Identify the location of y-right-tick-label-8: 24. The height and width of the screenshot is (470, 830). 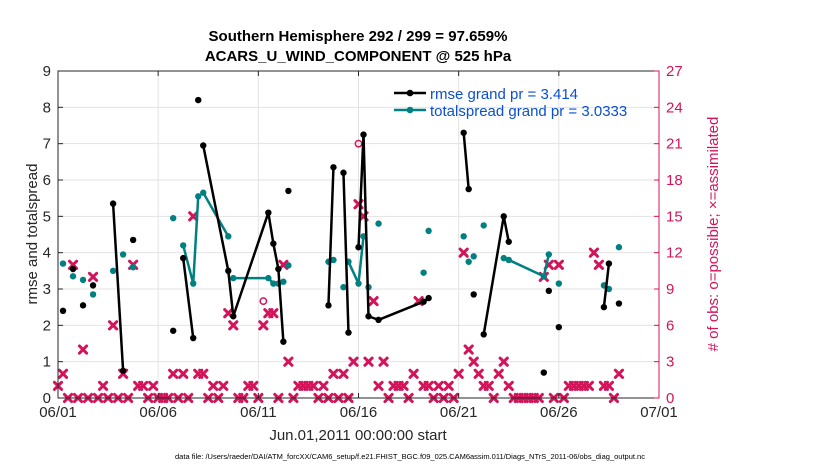
(674, 107).